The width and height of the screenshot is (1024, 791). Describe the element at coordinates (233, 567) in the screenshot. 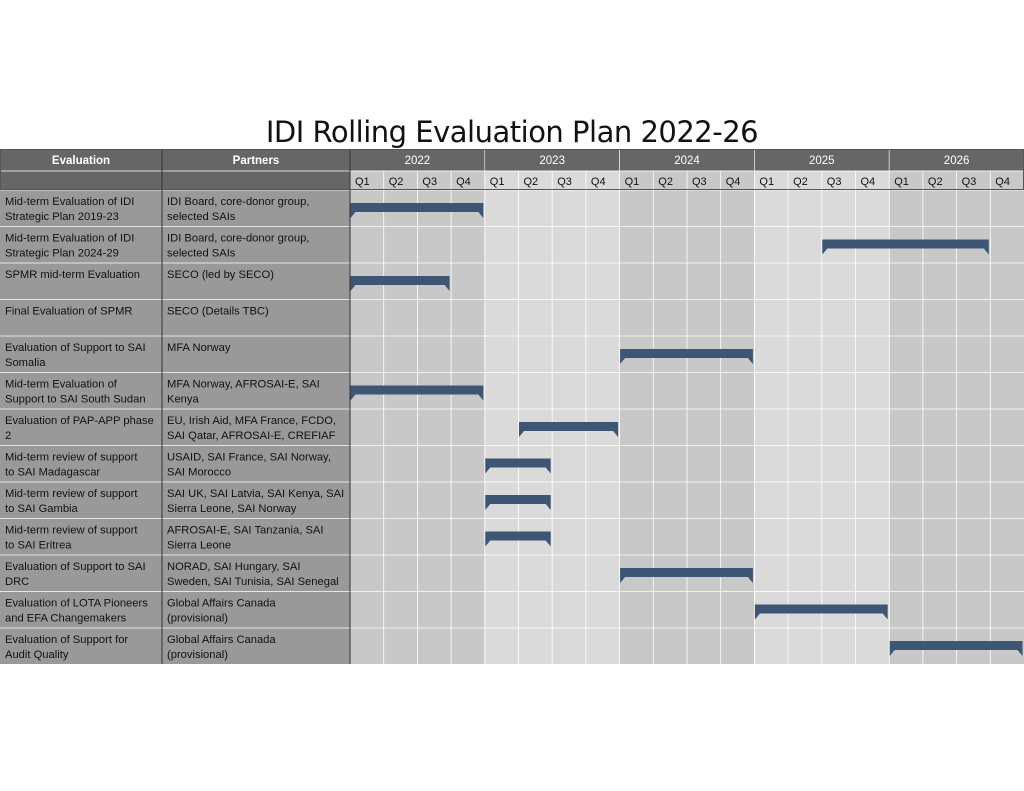

I see `partners-text: NORAD, SAI Hungary, SAI` at that location.